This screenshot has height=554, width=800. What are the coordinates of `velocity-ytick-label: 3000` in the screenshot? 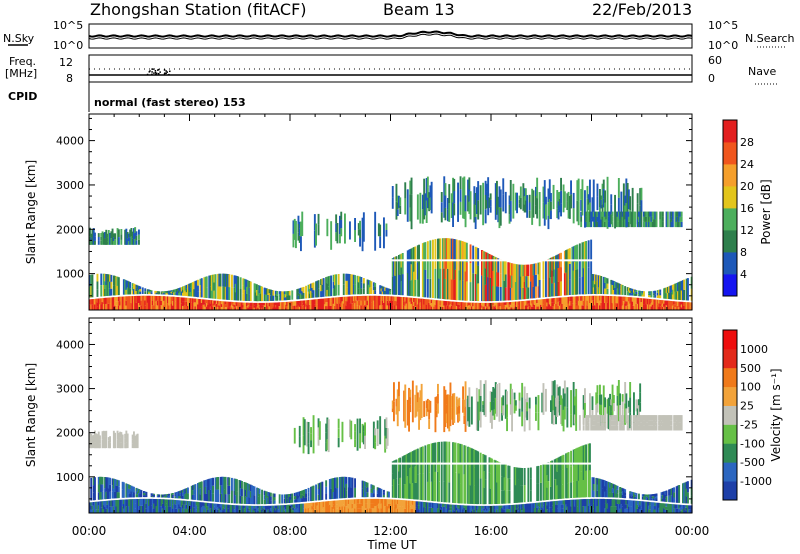 It's located at (70, 389).